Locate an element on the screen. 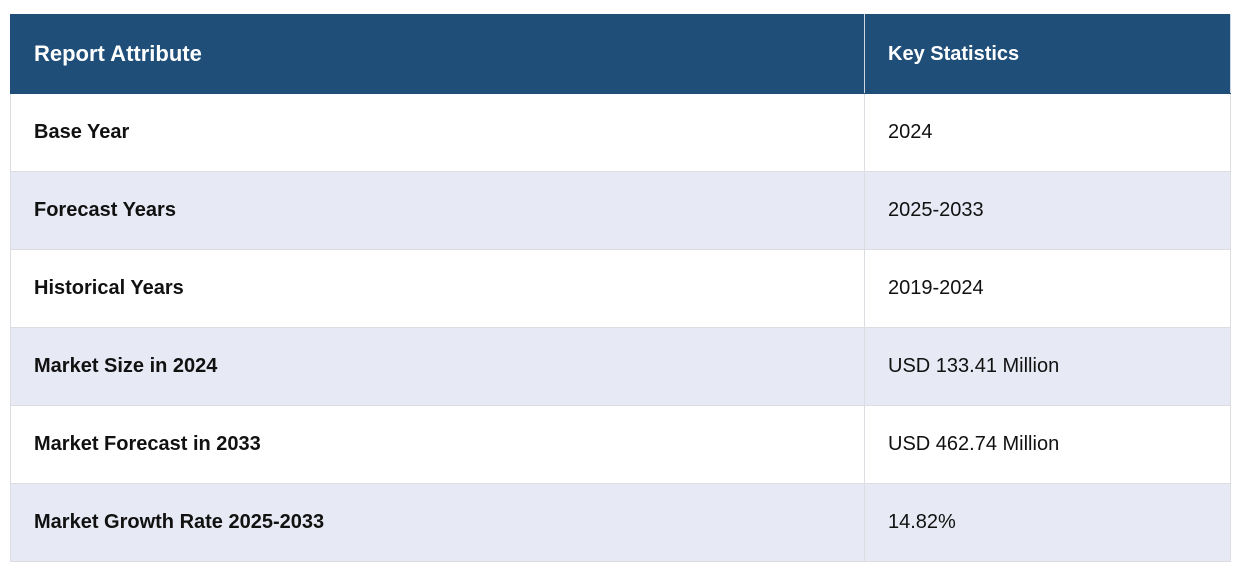  table-row: Base Year 2024 is located at coordinates (620, 132).